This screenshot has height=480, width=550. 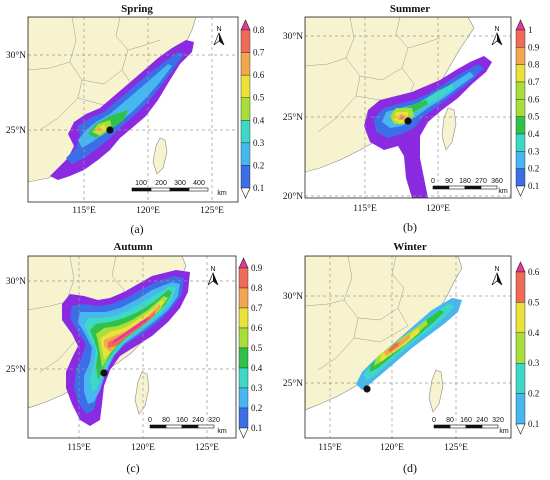 I want to click on svg-text: 360, so click(x=497, y=181).